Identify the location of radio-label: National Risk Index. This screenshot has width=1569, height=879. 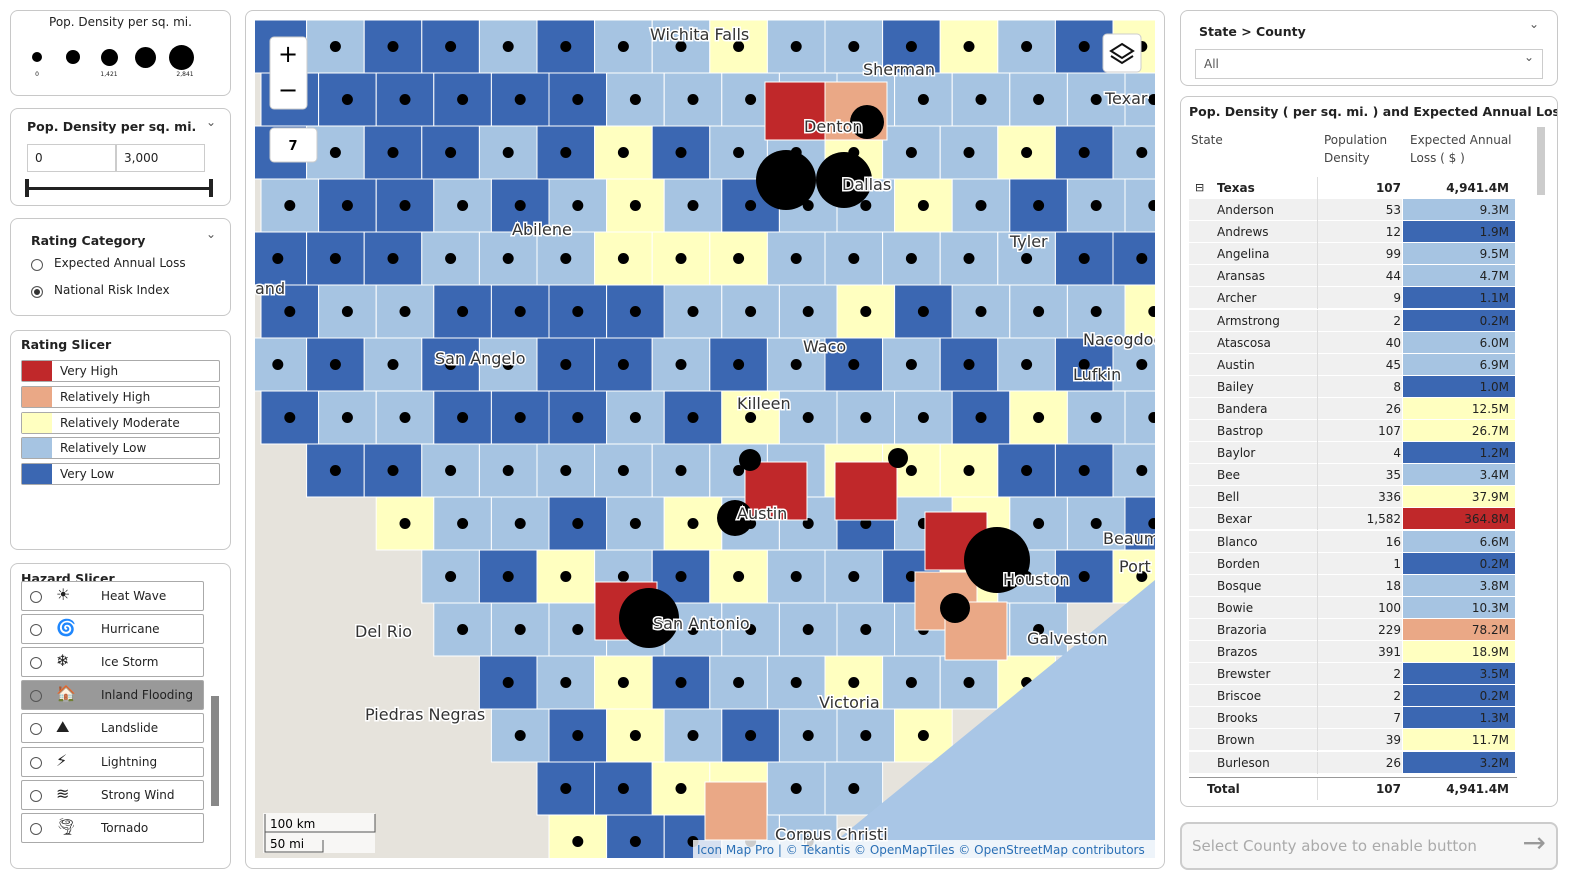
(112, 290).